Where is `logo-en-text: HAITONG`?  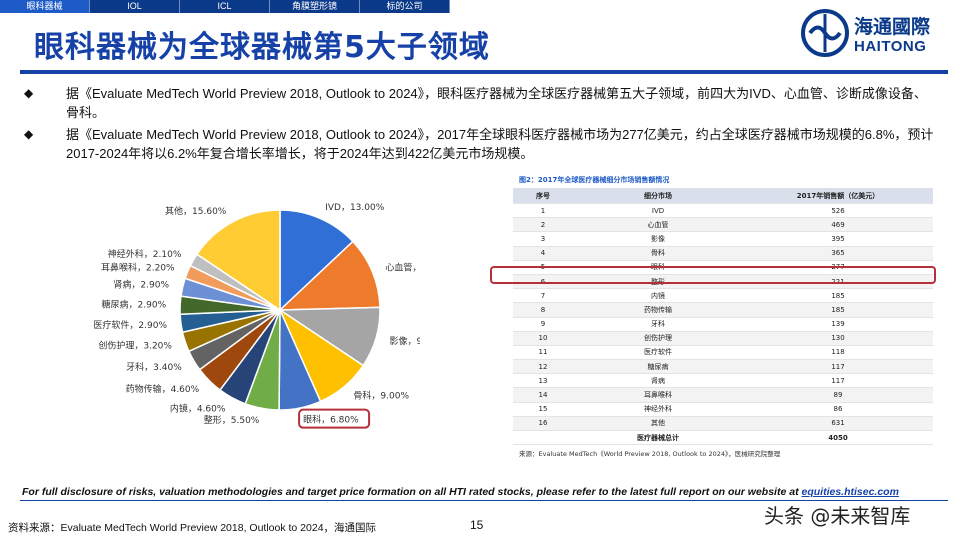
logo-en-text: HAITONG is located at coordinates (890, 46).